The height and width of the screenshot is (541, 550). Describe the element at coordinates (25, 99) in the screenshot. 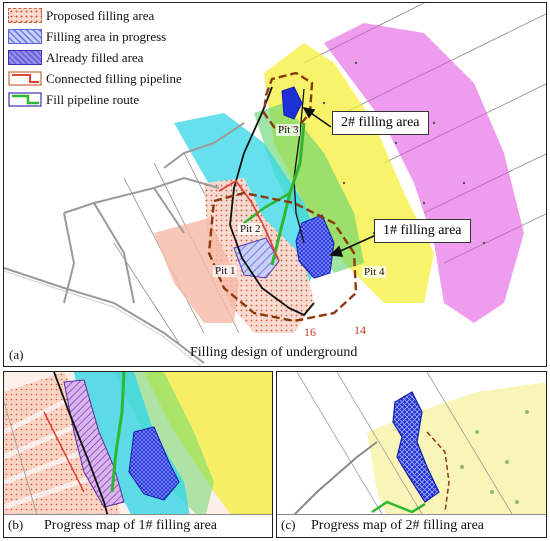

I see `pipeline-route-swatch` at that location.